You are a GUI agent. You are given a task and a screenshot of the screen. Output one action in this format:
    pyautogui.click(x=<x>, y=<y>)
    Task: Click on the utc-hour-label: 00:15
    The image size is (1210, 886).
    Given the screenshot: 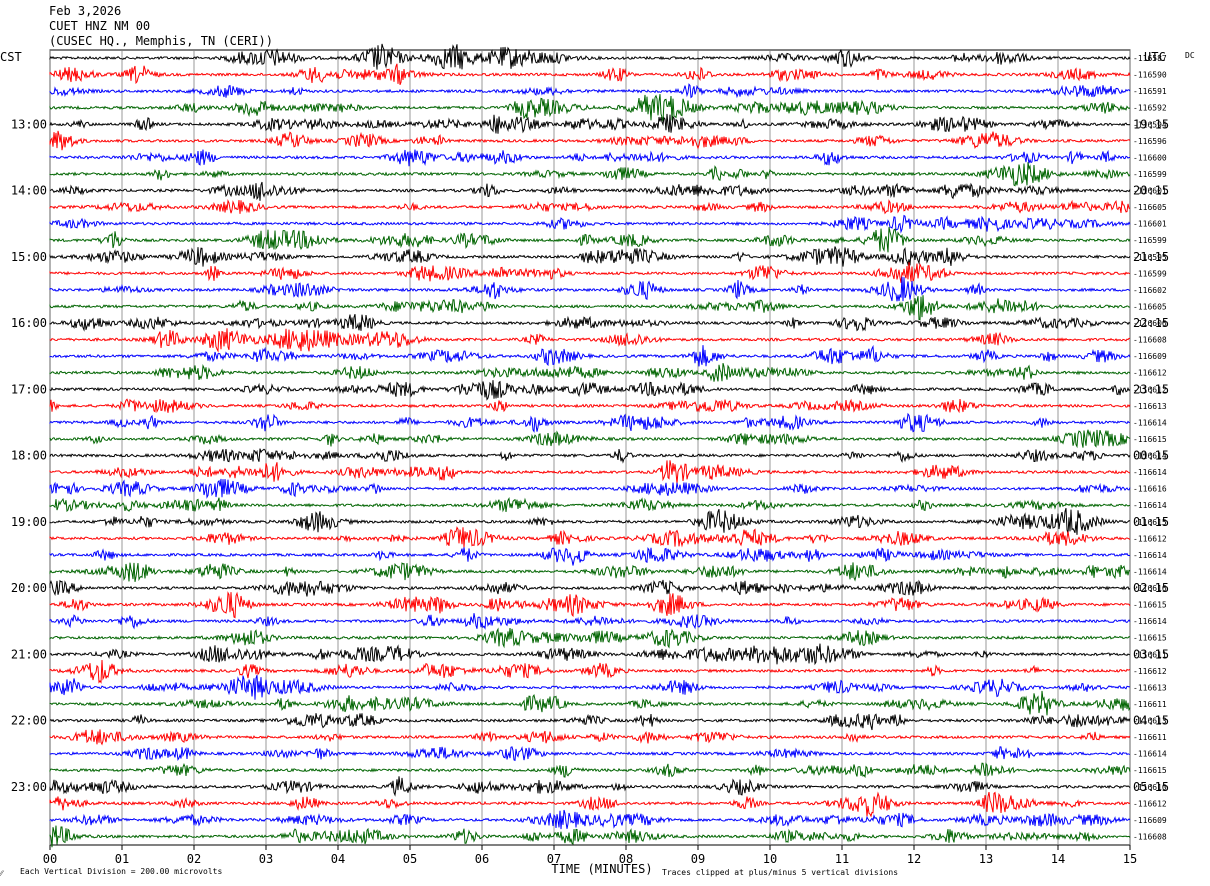 What is the action you would take?
    pyautogui.click(x=1151, y=456)
    